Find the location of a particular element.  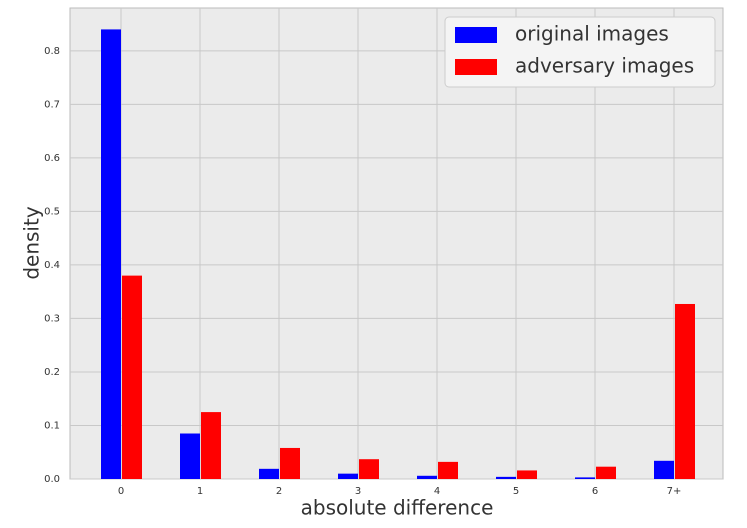

y-tick-label: 0.0 is located at coordinates (52, 479).